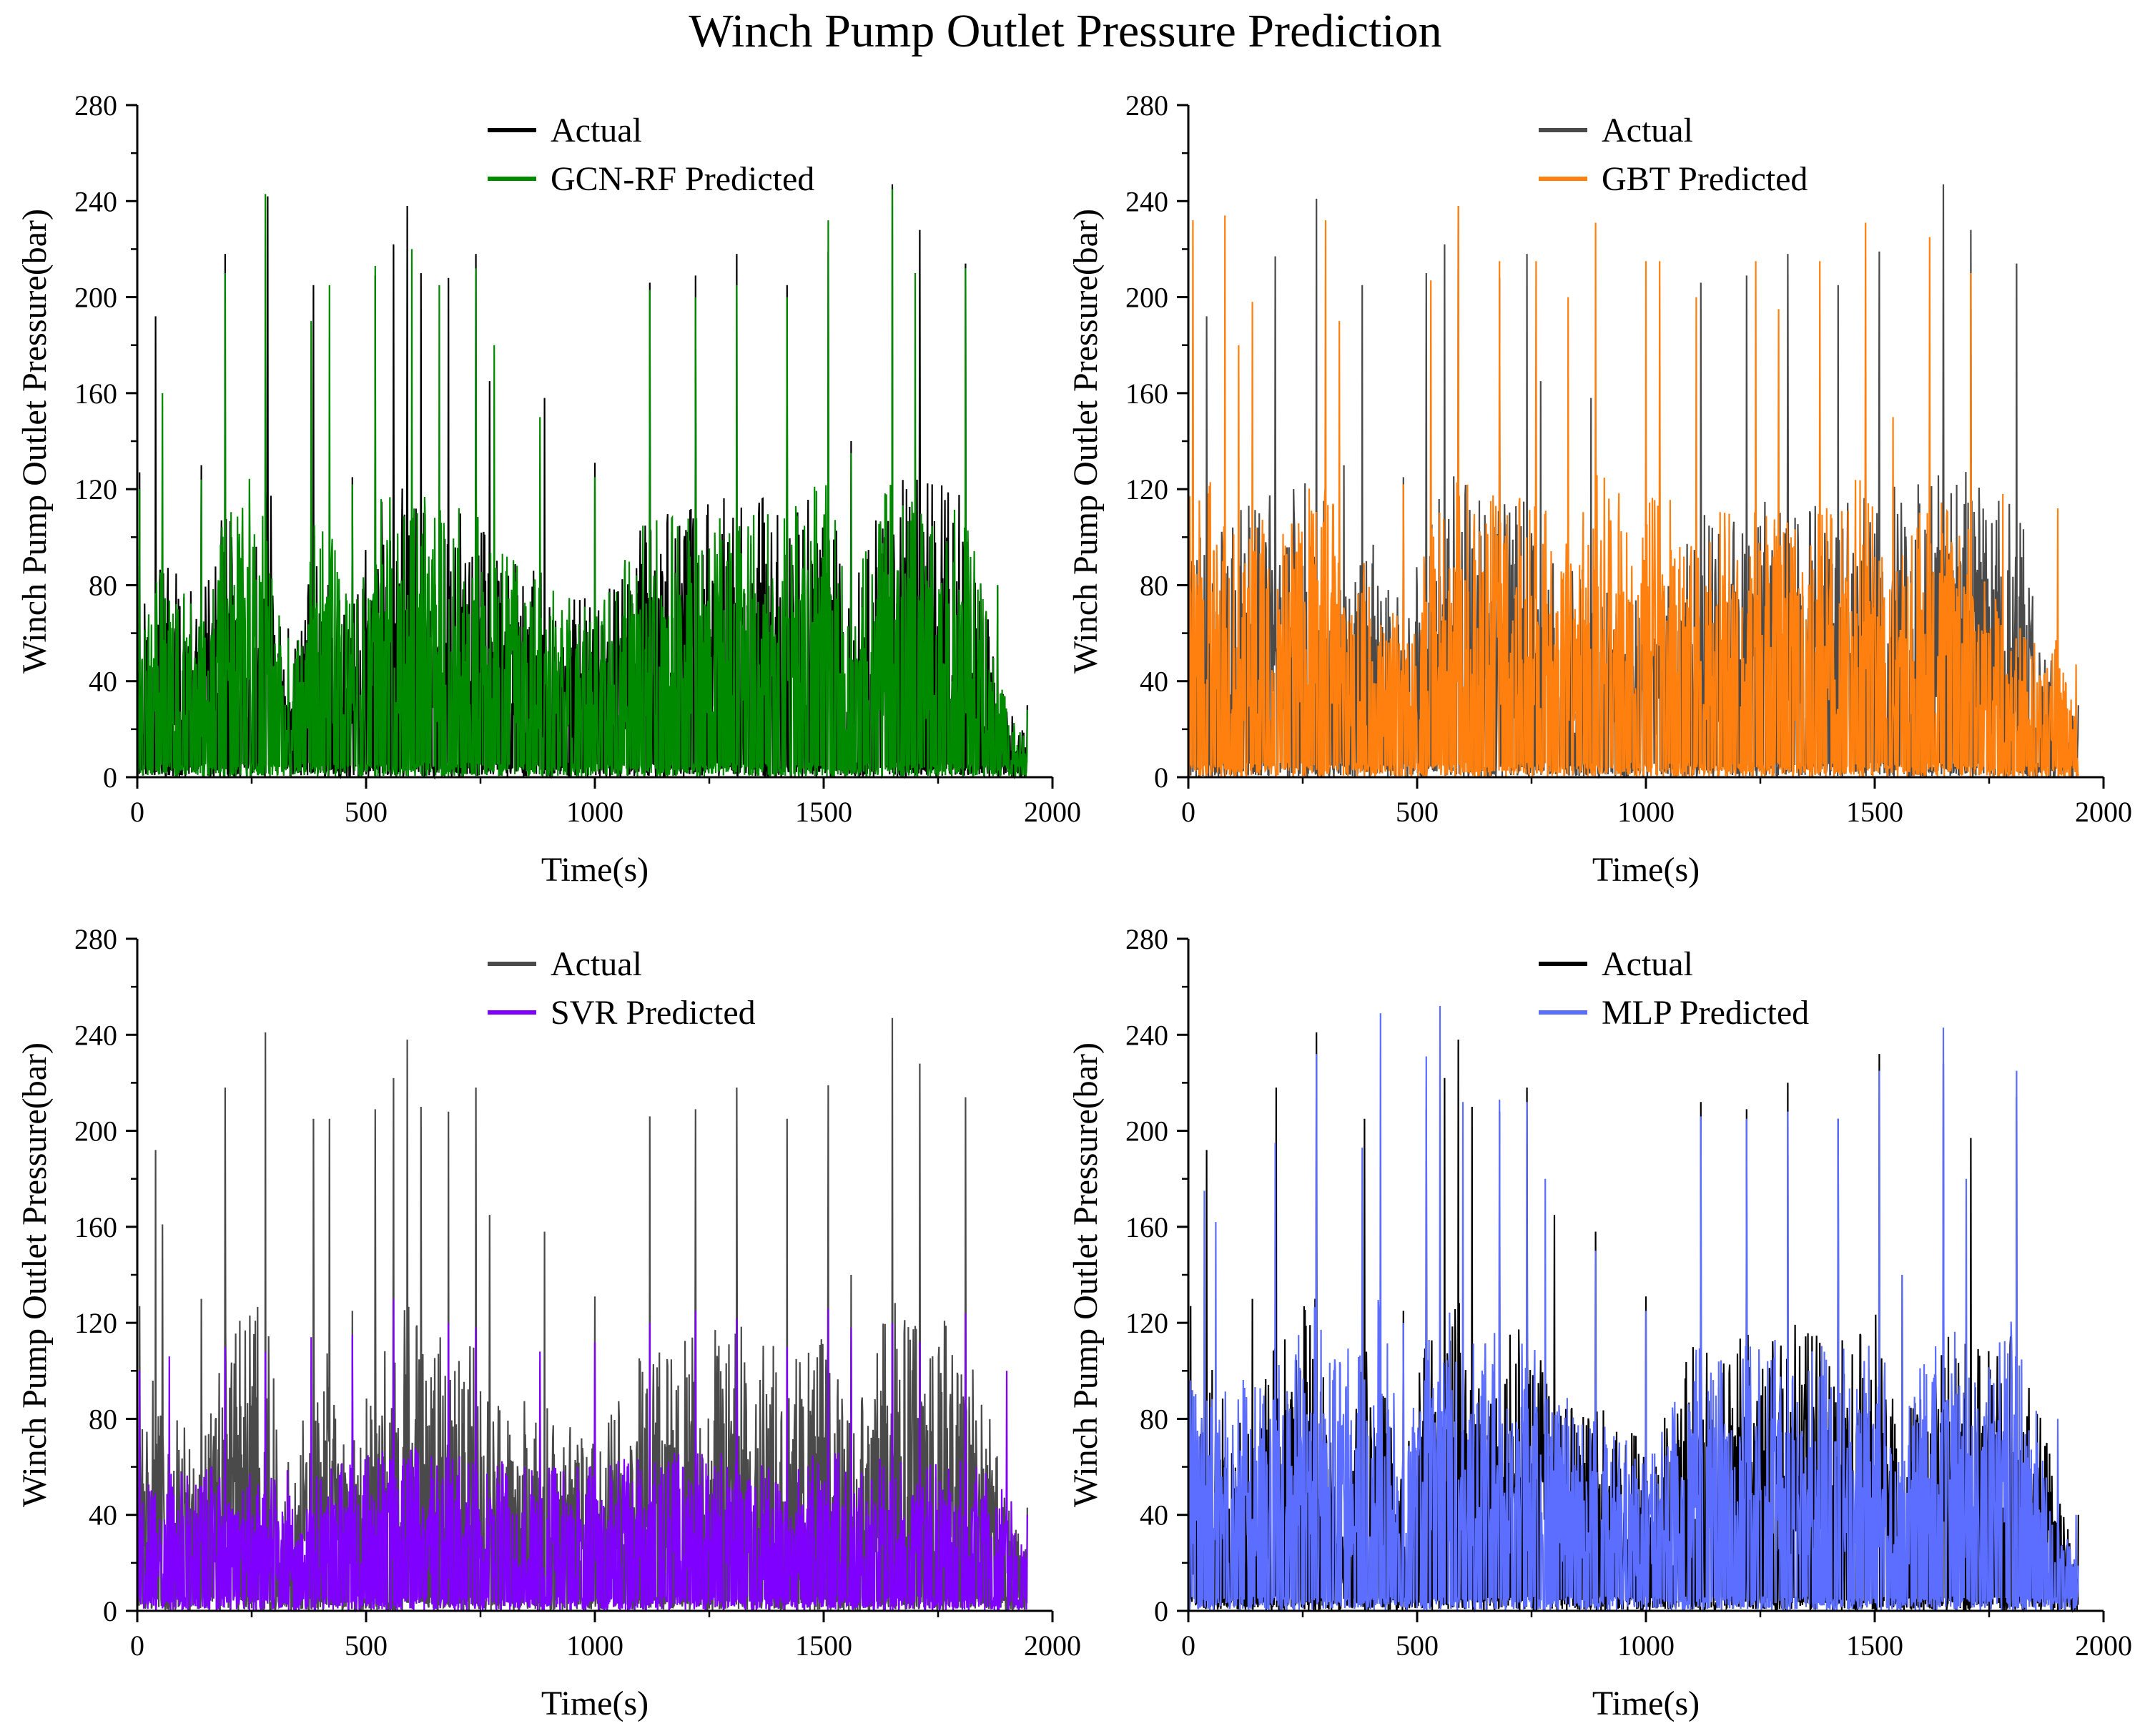  I want to click on legend-label: GCN-RF Predicted, so click(682, 179).